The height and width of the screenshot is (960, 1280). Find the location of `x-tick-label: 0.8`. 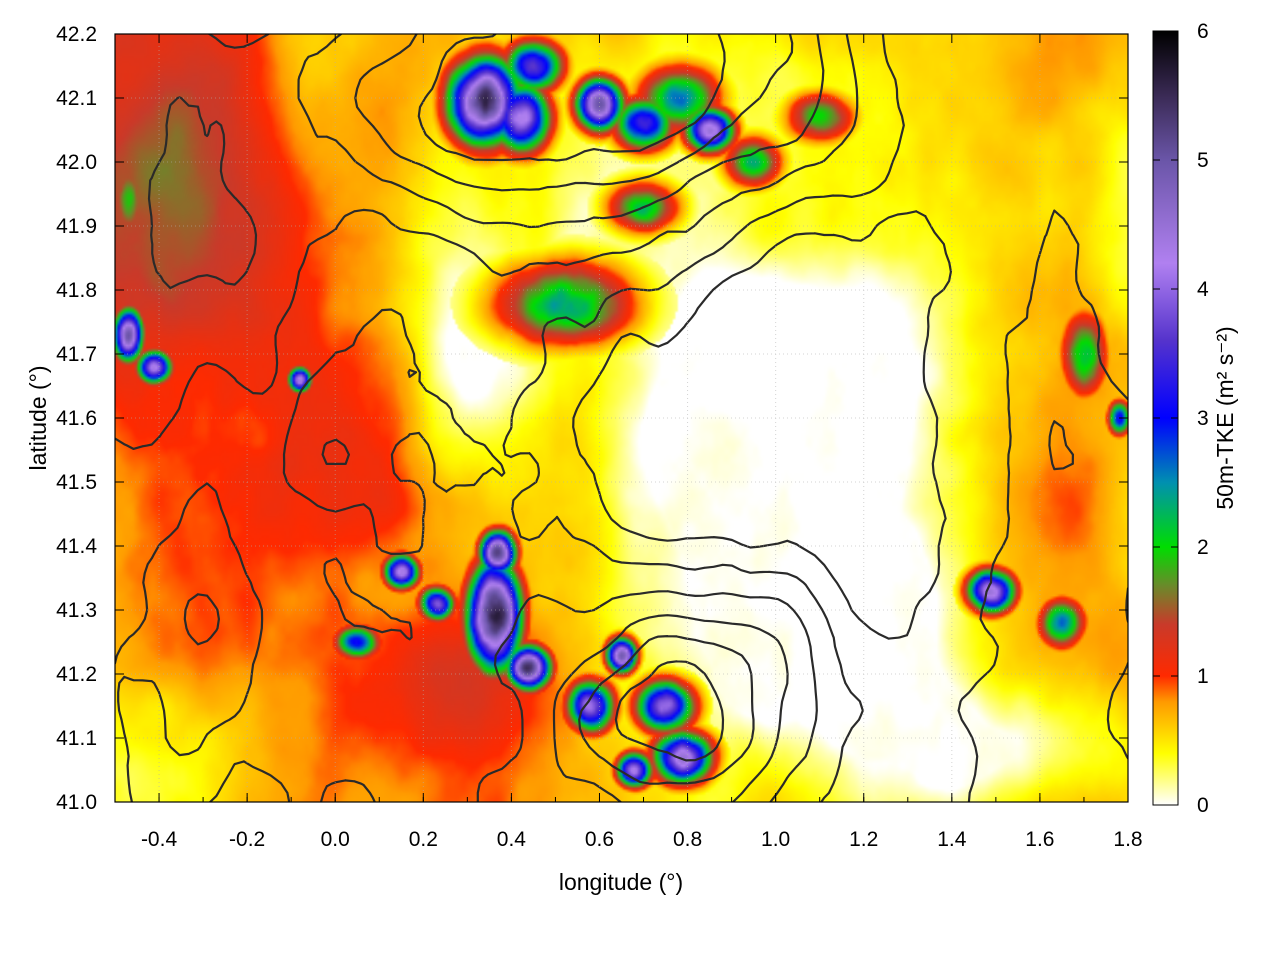

x-tick-label: 0.8 is located at coordinates (687, 839).